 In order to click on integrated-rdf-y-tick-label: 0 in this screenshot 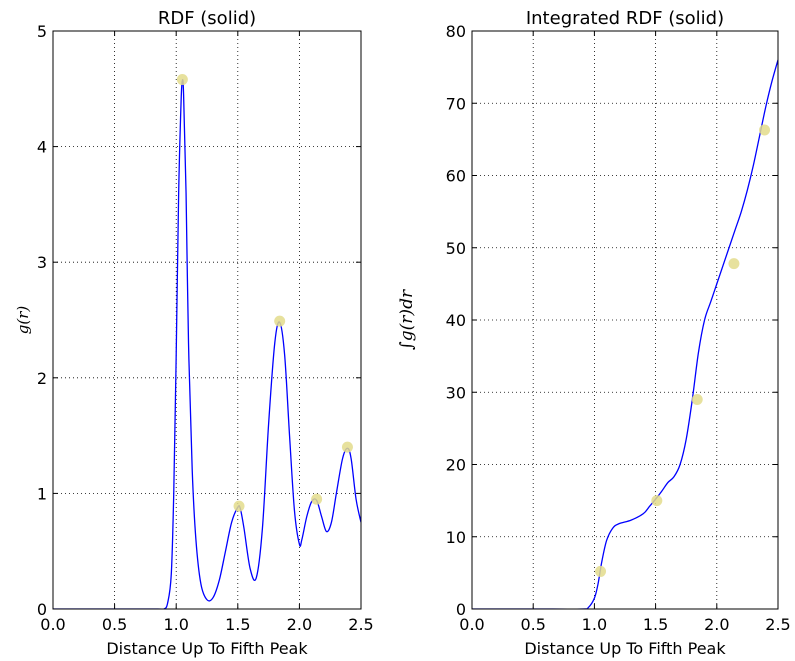, I will do `click(461, 609)`.